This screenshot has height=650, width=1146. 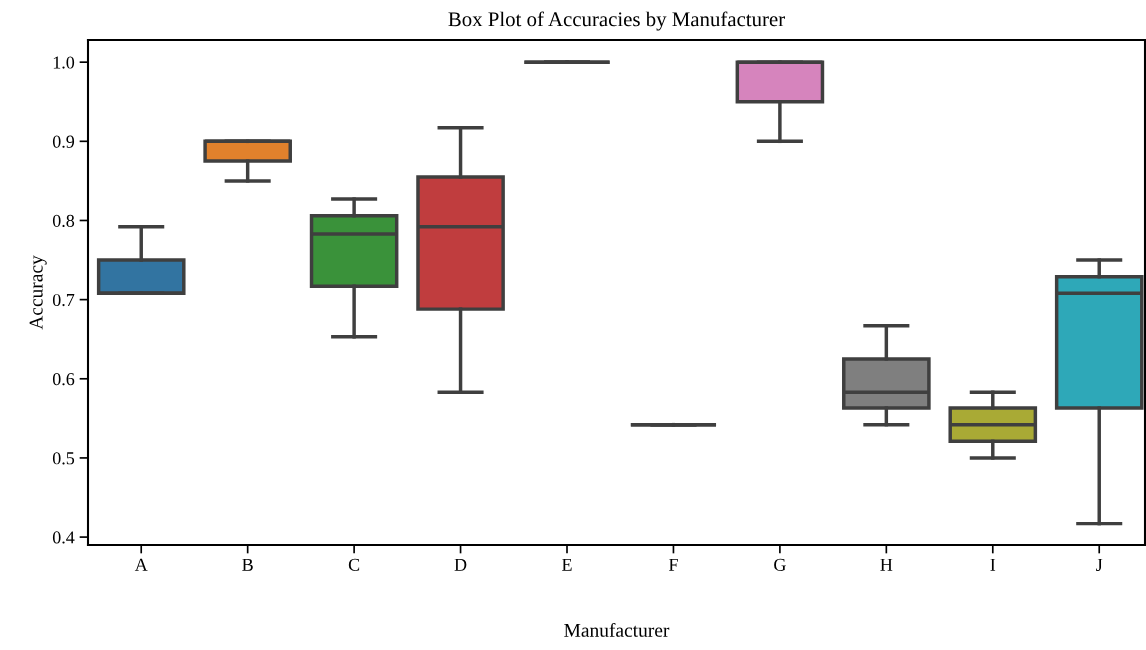 I want to click on y-tick-label: 0.7, so click(x=63, y=300).